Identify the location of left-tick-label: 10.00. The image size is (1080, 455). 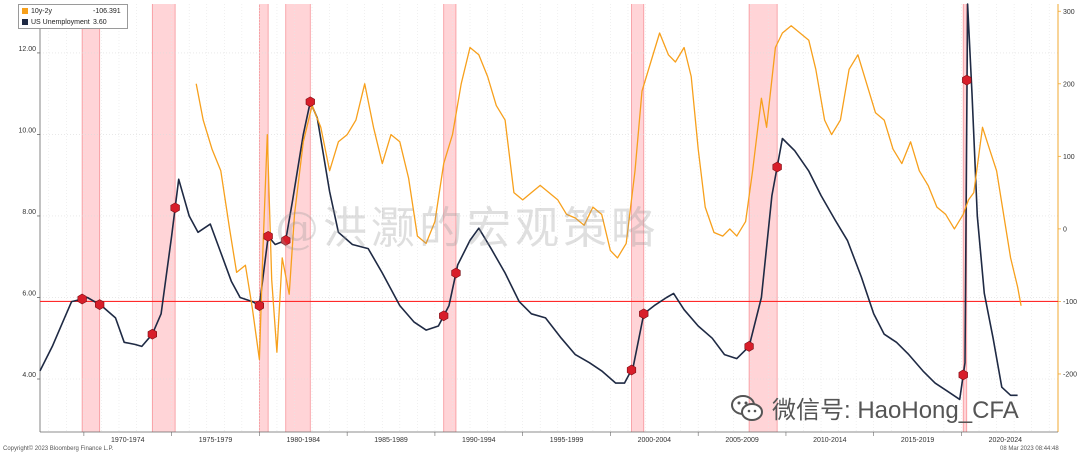
(27, 130).